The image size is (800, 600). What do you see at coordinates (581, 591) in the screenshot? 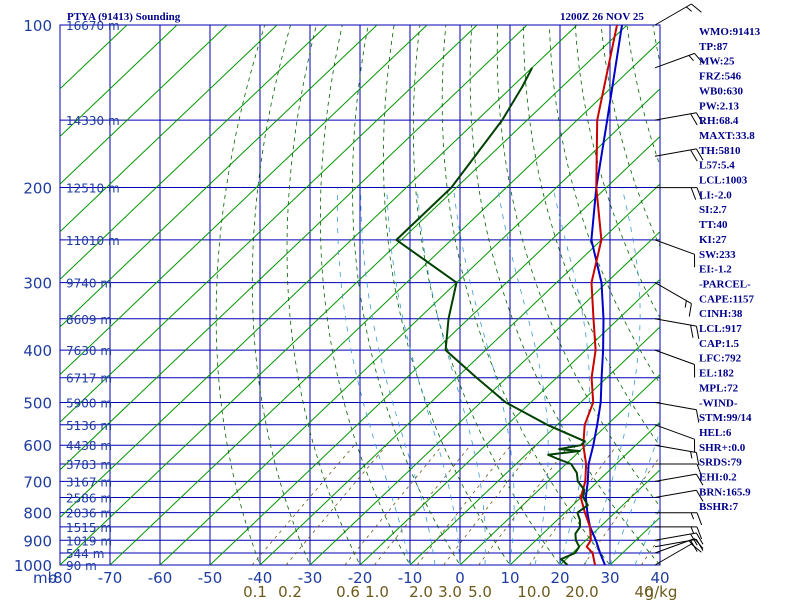
I see `mixing-ratio-label: 20.0` at bounding box center [581, 591].